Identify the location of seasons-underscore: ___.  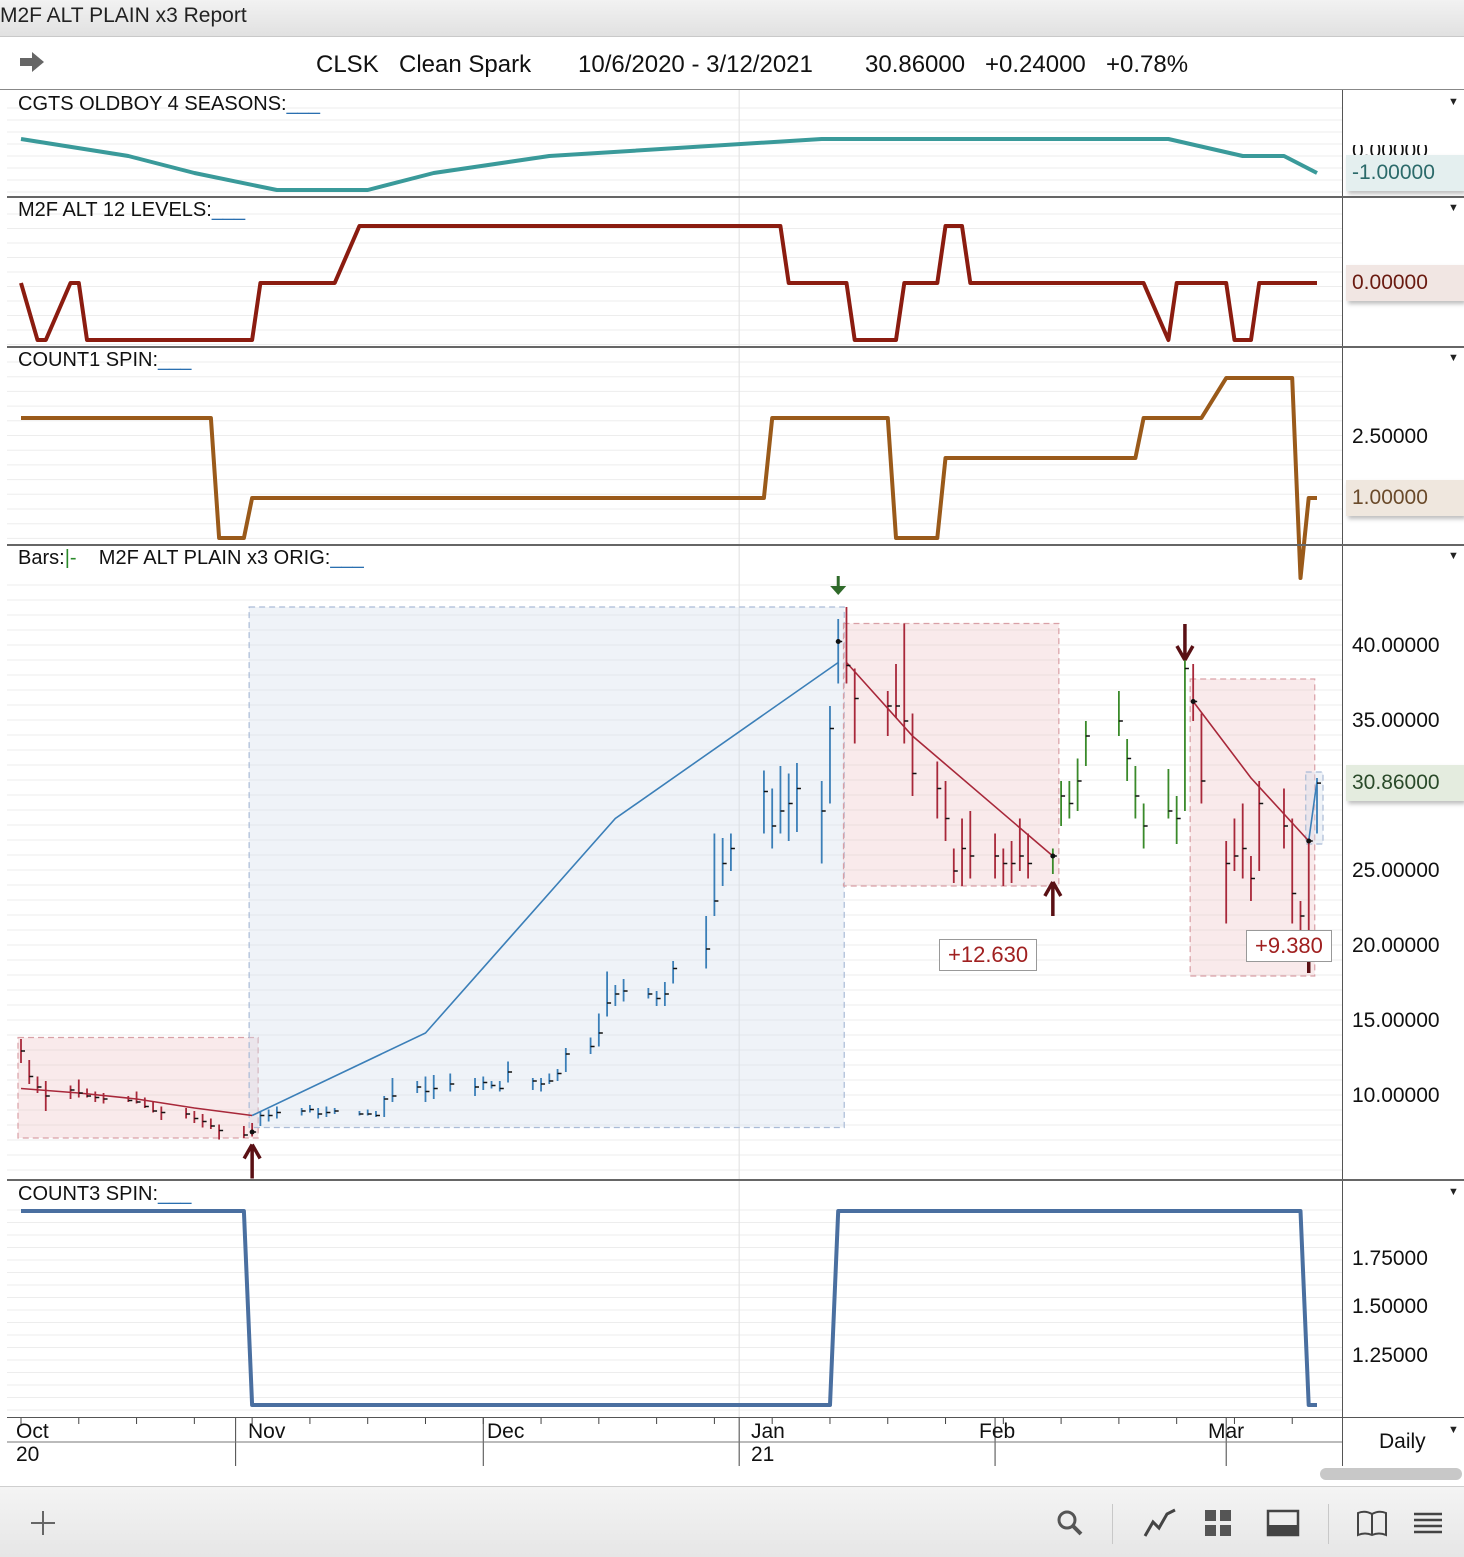
(303, 104).